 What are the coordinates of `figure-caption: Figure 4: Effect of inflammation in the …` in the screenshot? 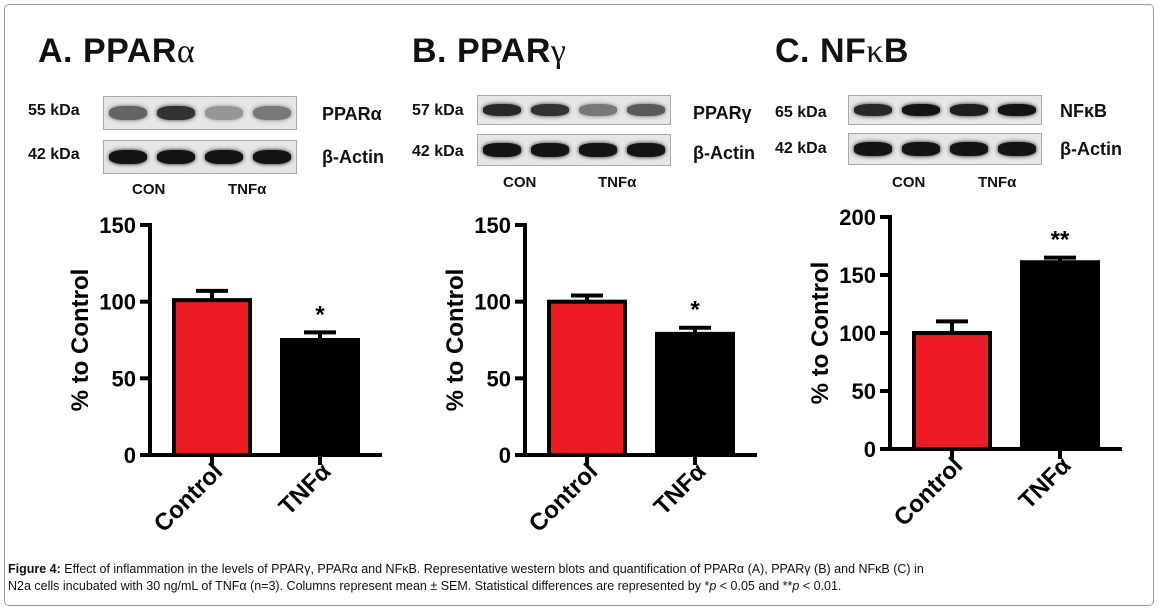 It's located at (580, 578).